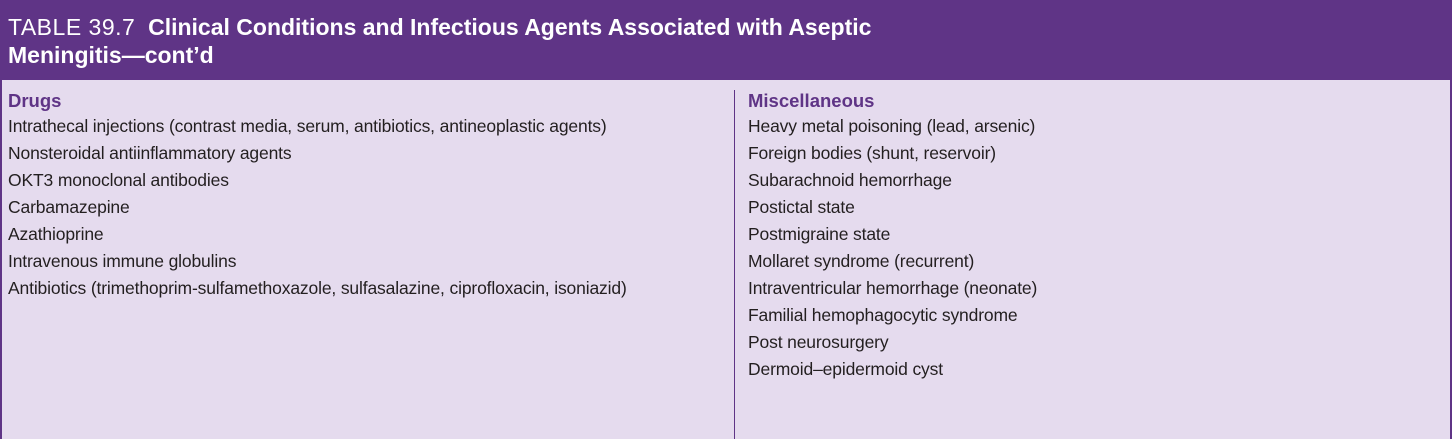 This screenshot has height=439, width=1452. I want to click on list-item: Foreign bodies (shunt, reservoir), so click(872, 153).